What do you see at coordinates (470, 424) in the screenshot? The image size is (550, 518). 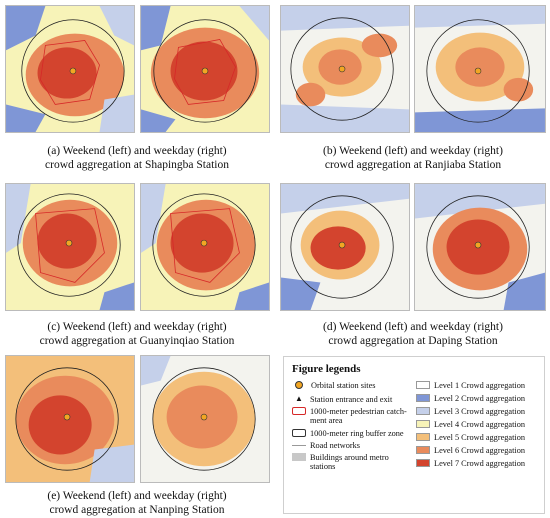 I see `legend-level-4: Level 4 Crowd aggregation` at bounding box center [470, 424].